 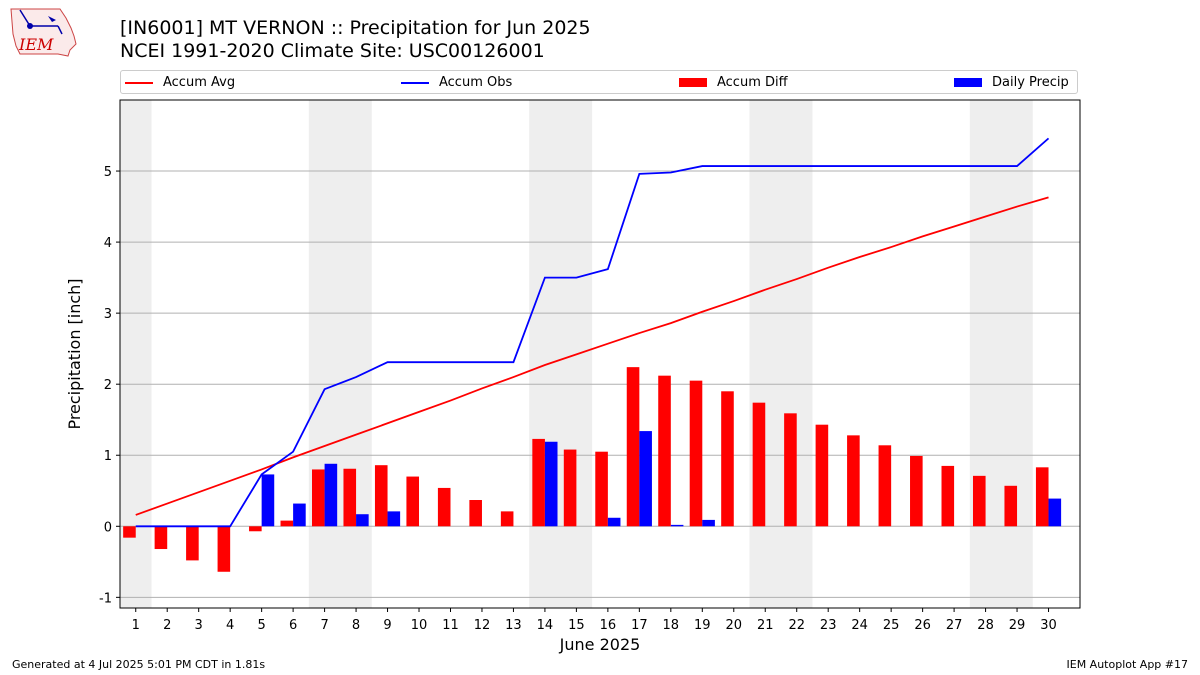 I want to click on xtick-label-13: 13, so click(x=513, y=625).